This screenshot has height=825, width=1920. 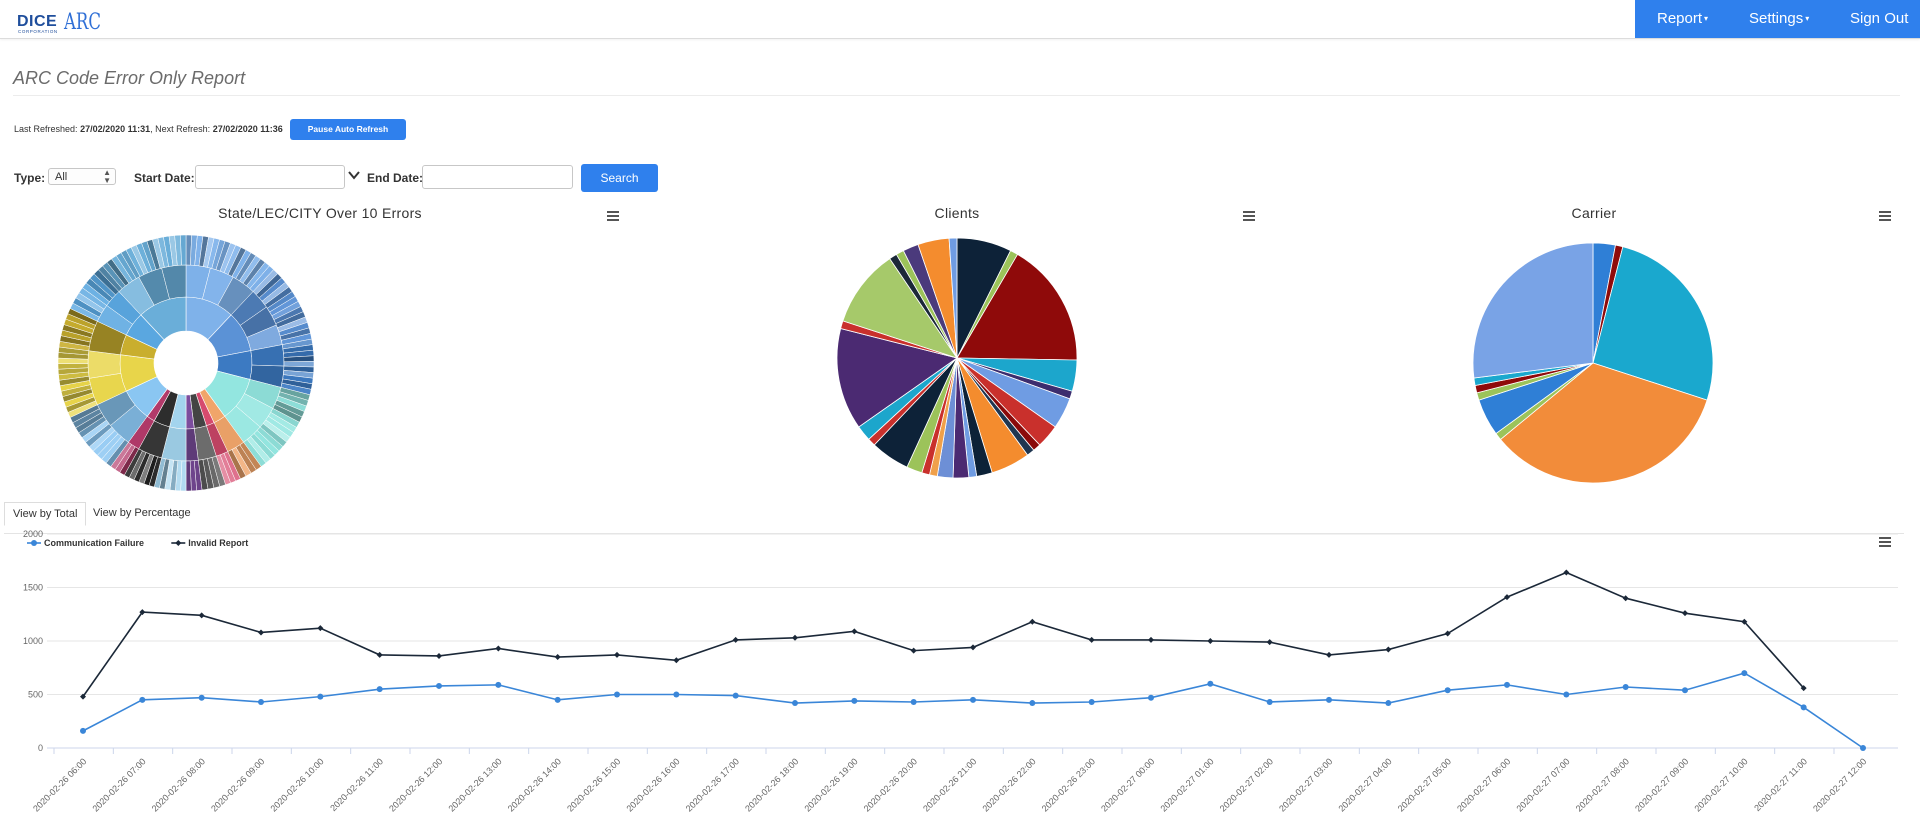 I want to click on legend-label: Communication Failure, so click(x=94, y=543).